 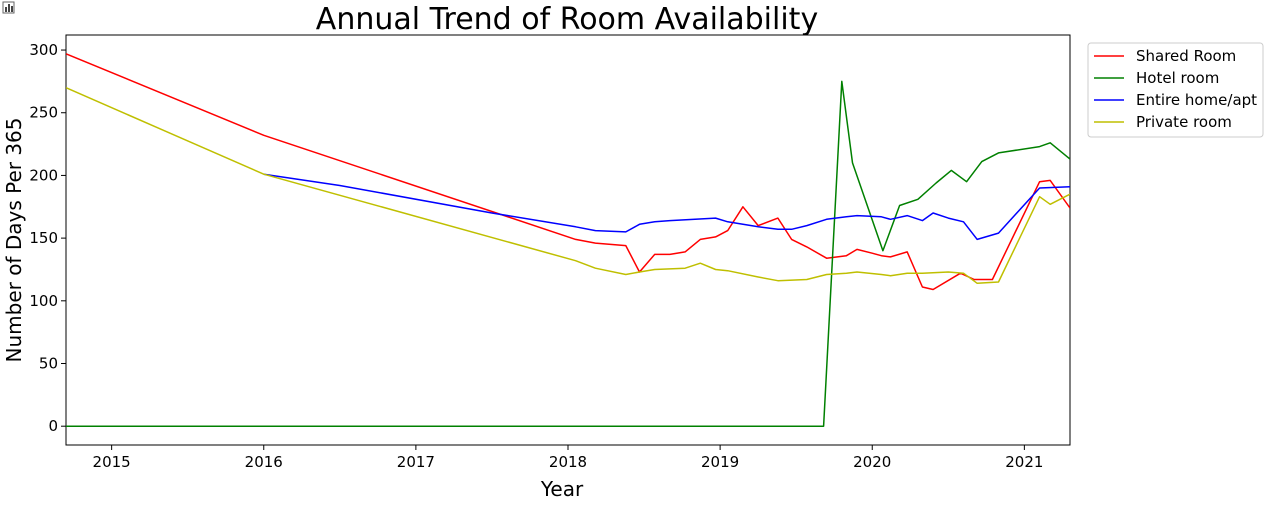 I want to click on y-tick-label: 50, so click(x=48, y=364).